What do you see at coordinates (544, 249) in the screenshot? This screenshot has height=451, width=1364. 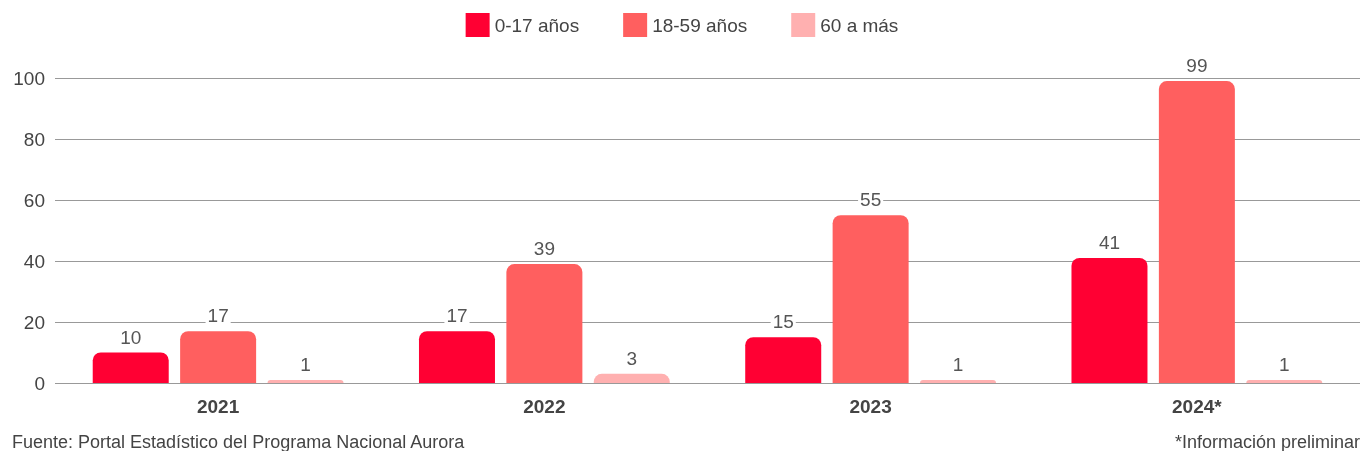 I see `data-label: 39` at bounding box center [544, 249].